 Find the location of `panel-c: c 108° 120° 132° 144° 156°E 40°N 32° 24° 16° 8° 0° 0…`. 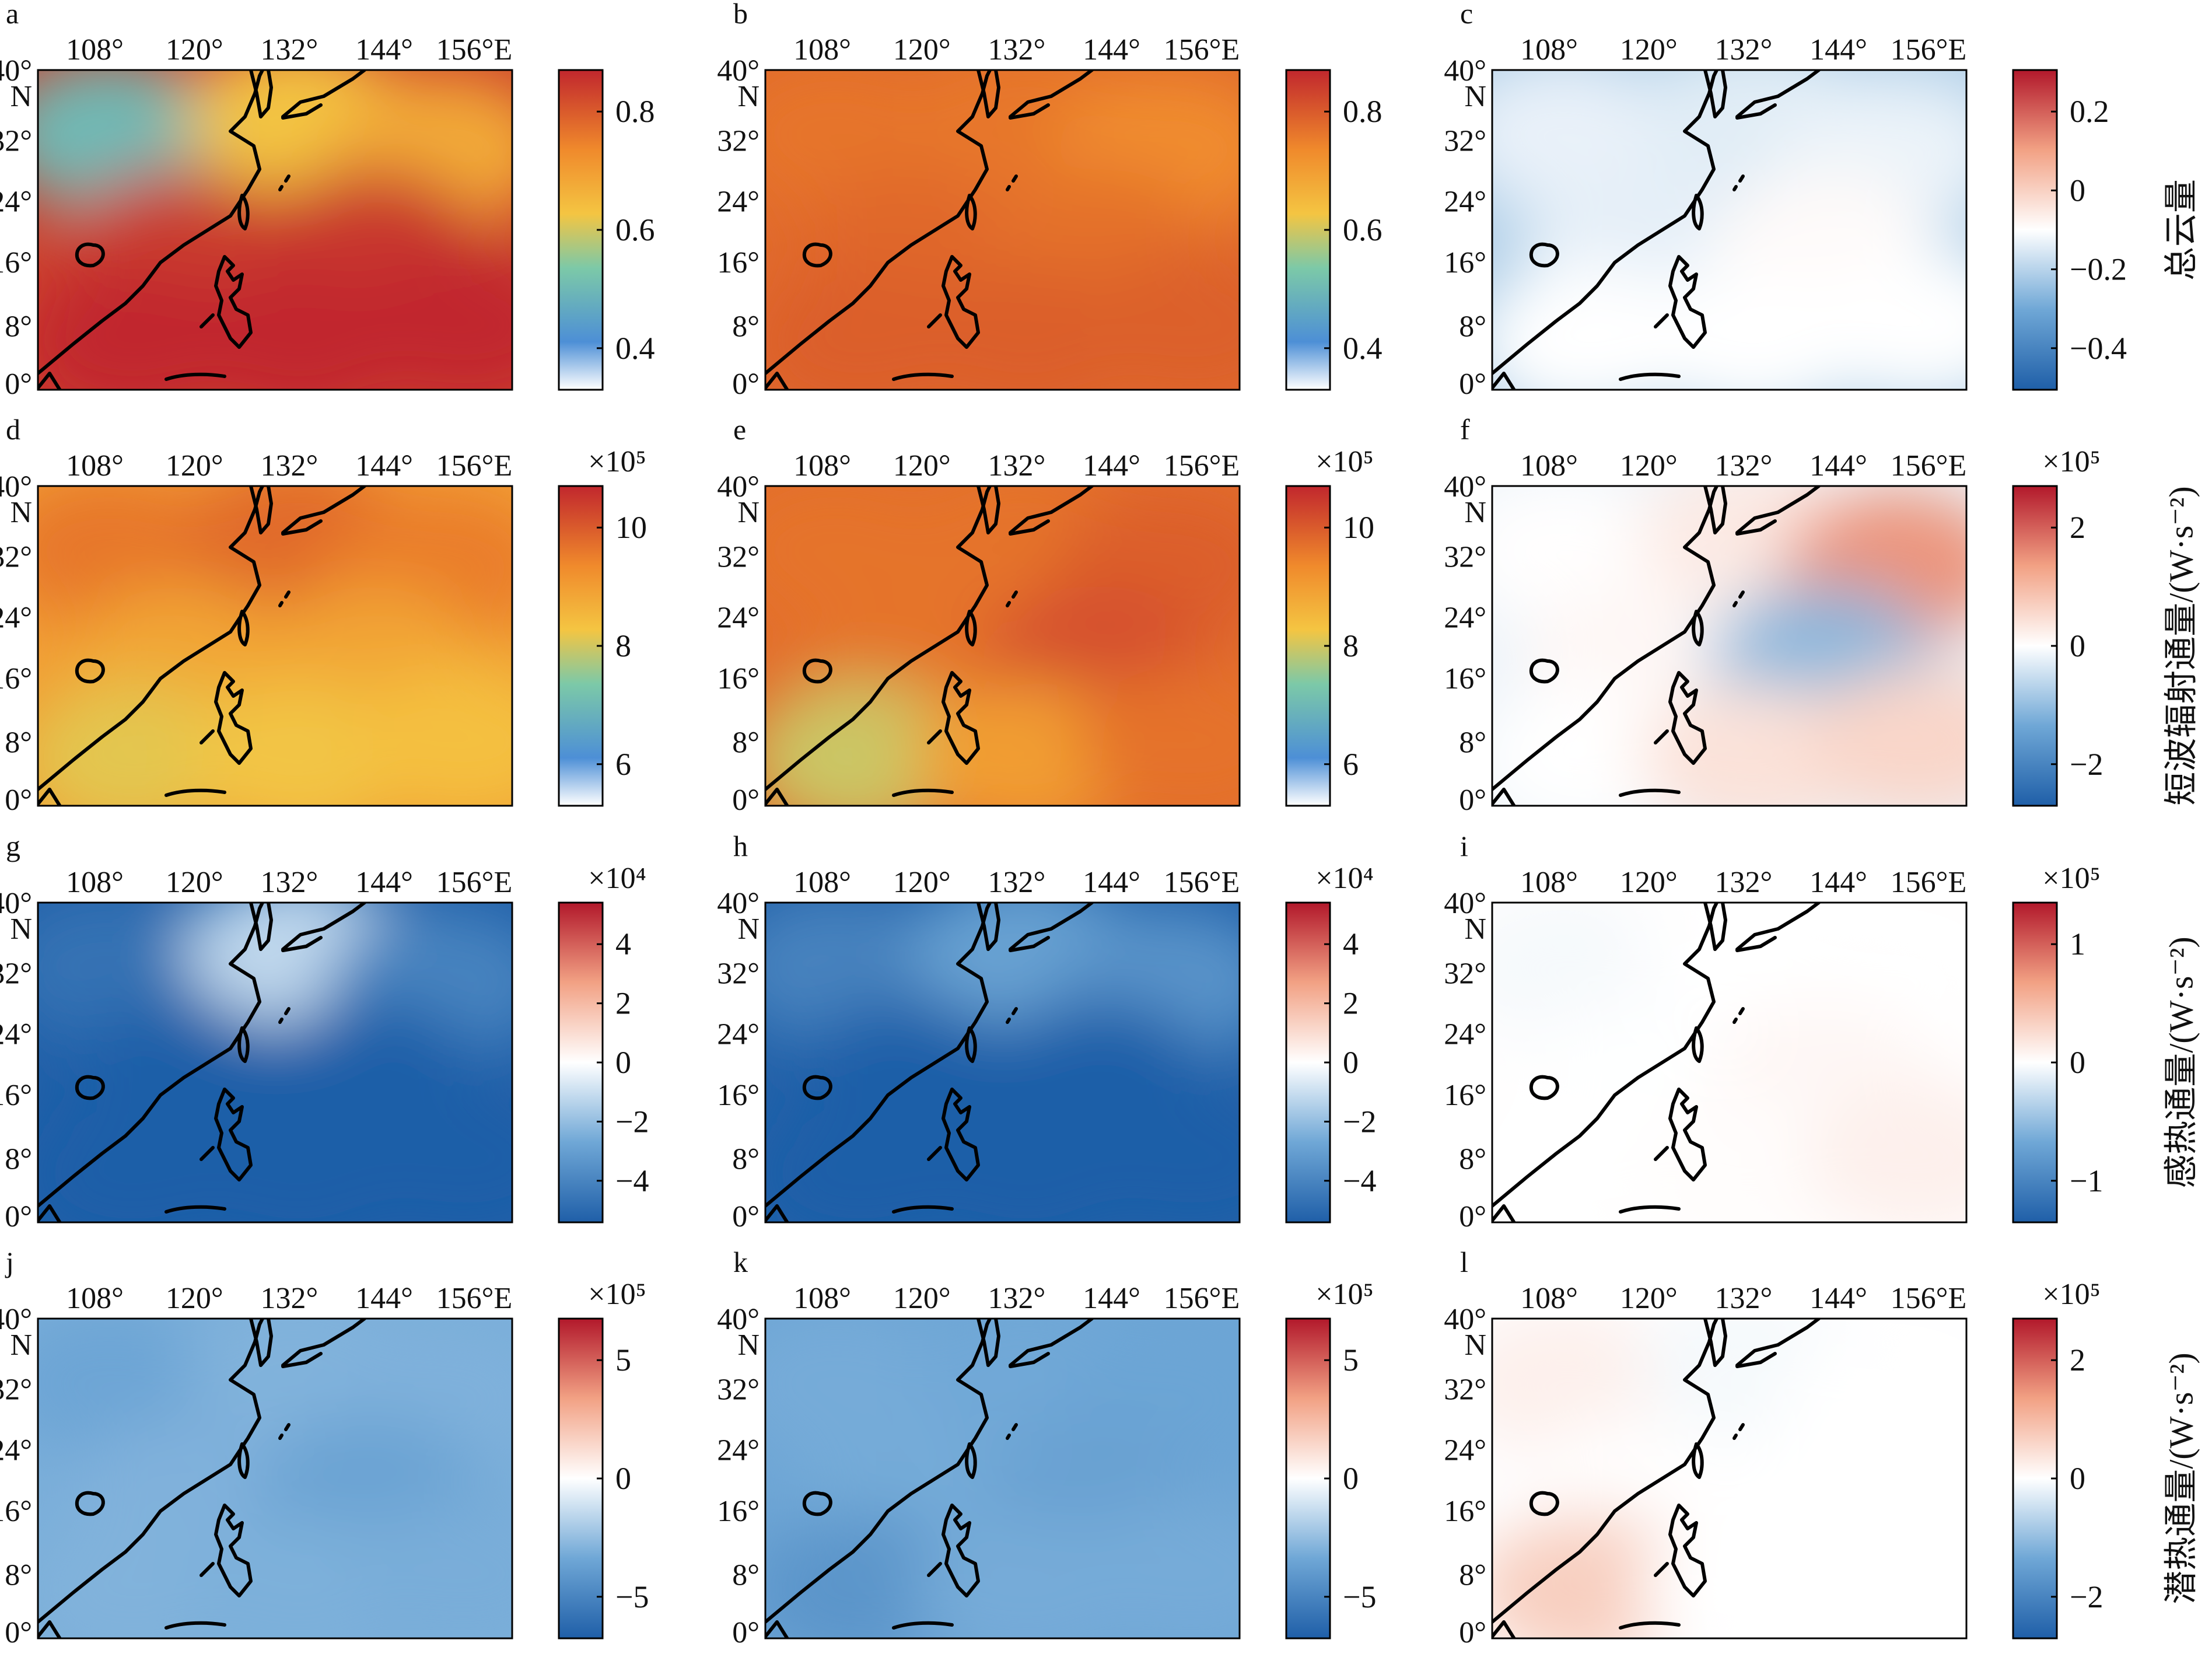

panel-c: c 108° 120° 132° 144° 156°E 40°N 32° 24° 16° 8° 0° 0… is located at coordinates (1785, 200).